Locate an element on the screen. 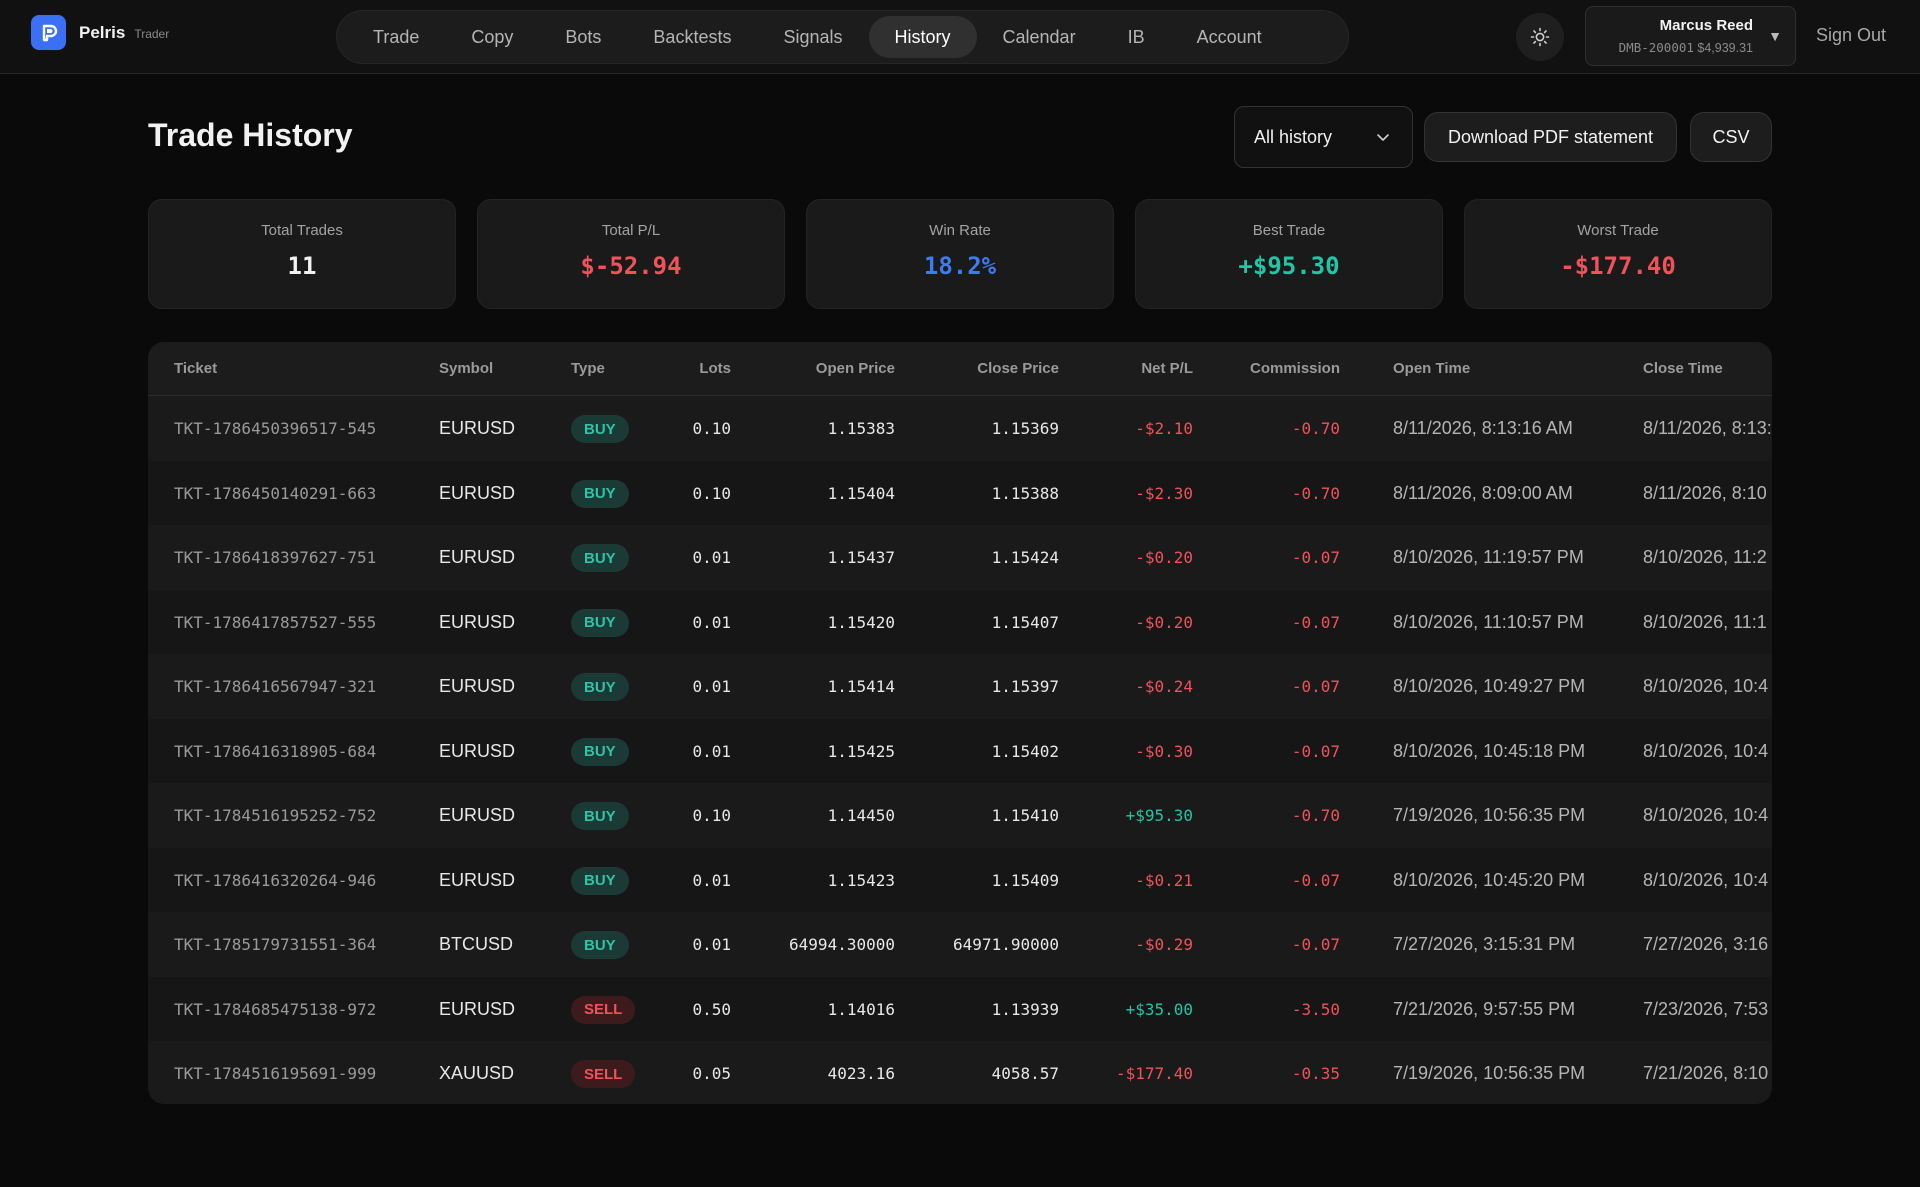  stat-card: Best Trade +$95.30 is located at coordinates (1289, 254).